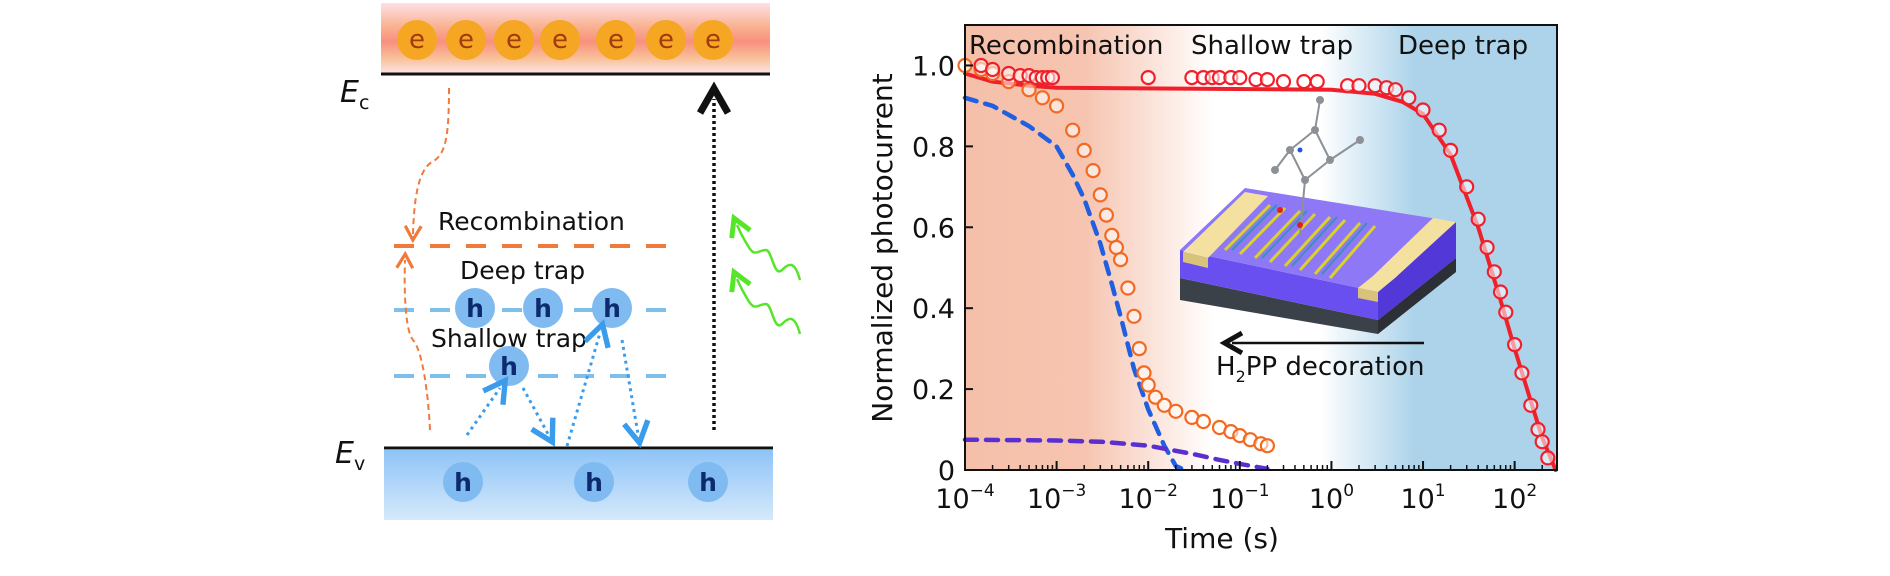 Image resolution: width=1890 pixels, height=576 pixels. What do you see at coordinates (1422, 498) in the screenshot?
I see `x-tick-label: 10¹` at bounding box center [1422, 498].